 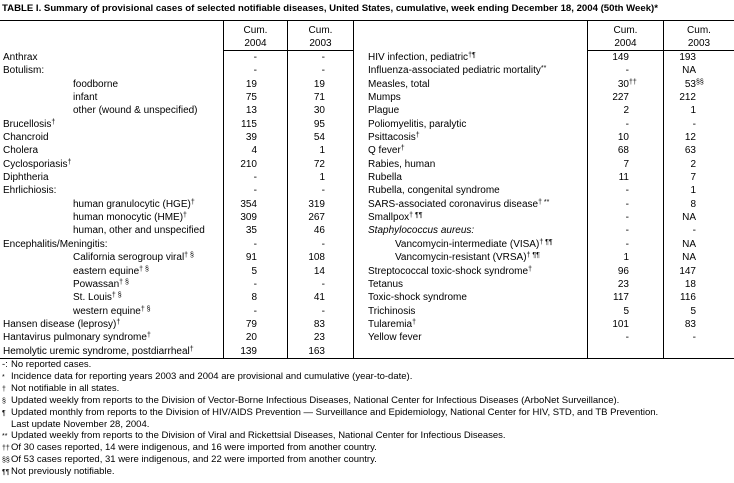 What do you see at coordinates (251, 231) in the screenshot?
I see `case-count: 35` at bounding box center [251, 231].